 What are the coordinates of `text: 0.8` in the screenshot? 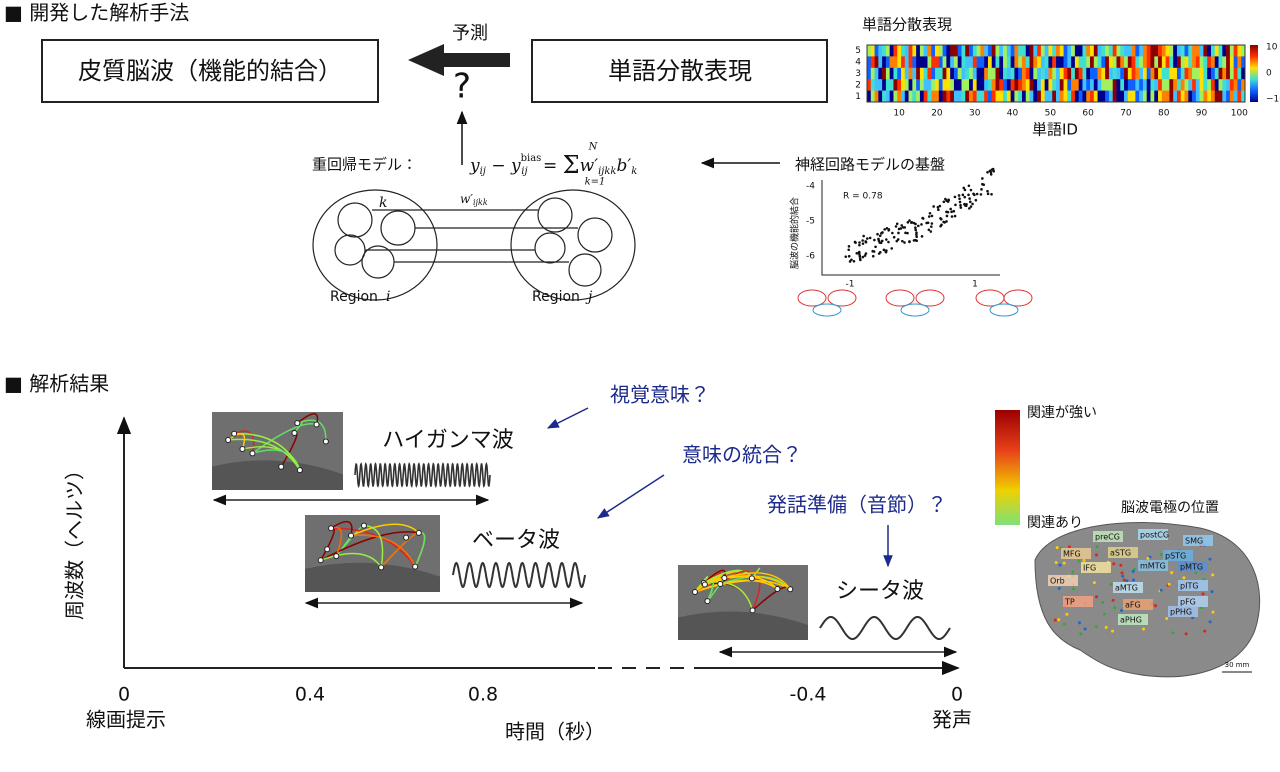 It's located at (483, 695).